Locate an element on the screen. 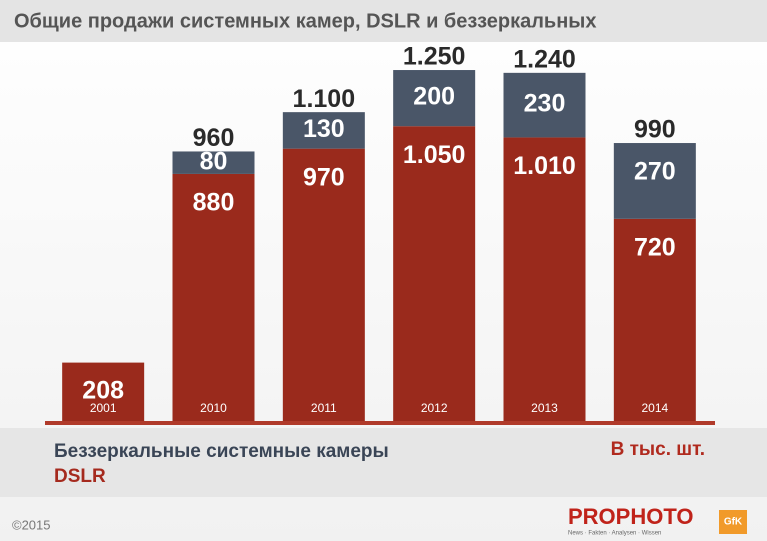  value-label: 1.050 is located at coordinates (434, 155).